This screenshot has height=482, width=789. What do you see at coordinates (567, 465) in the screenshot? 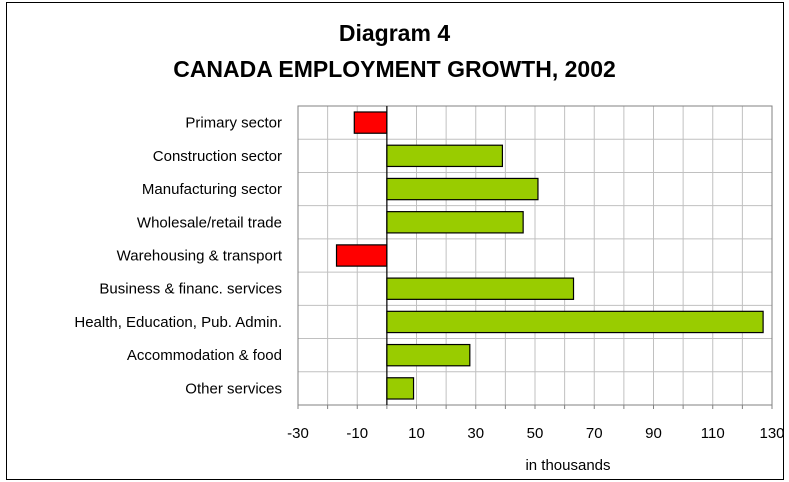
I see `x-axis-label: in thousands` at bounding box center [567, 465].